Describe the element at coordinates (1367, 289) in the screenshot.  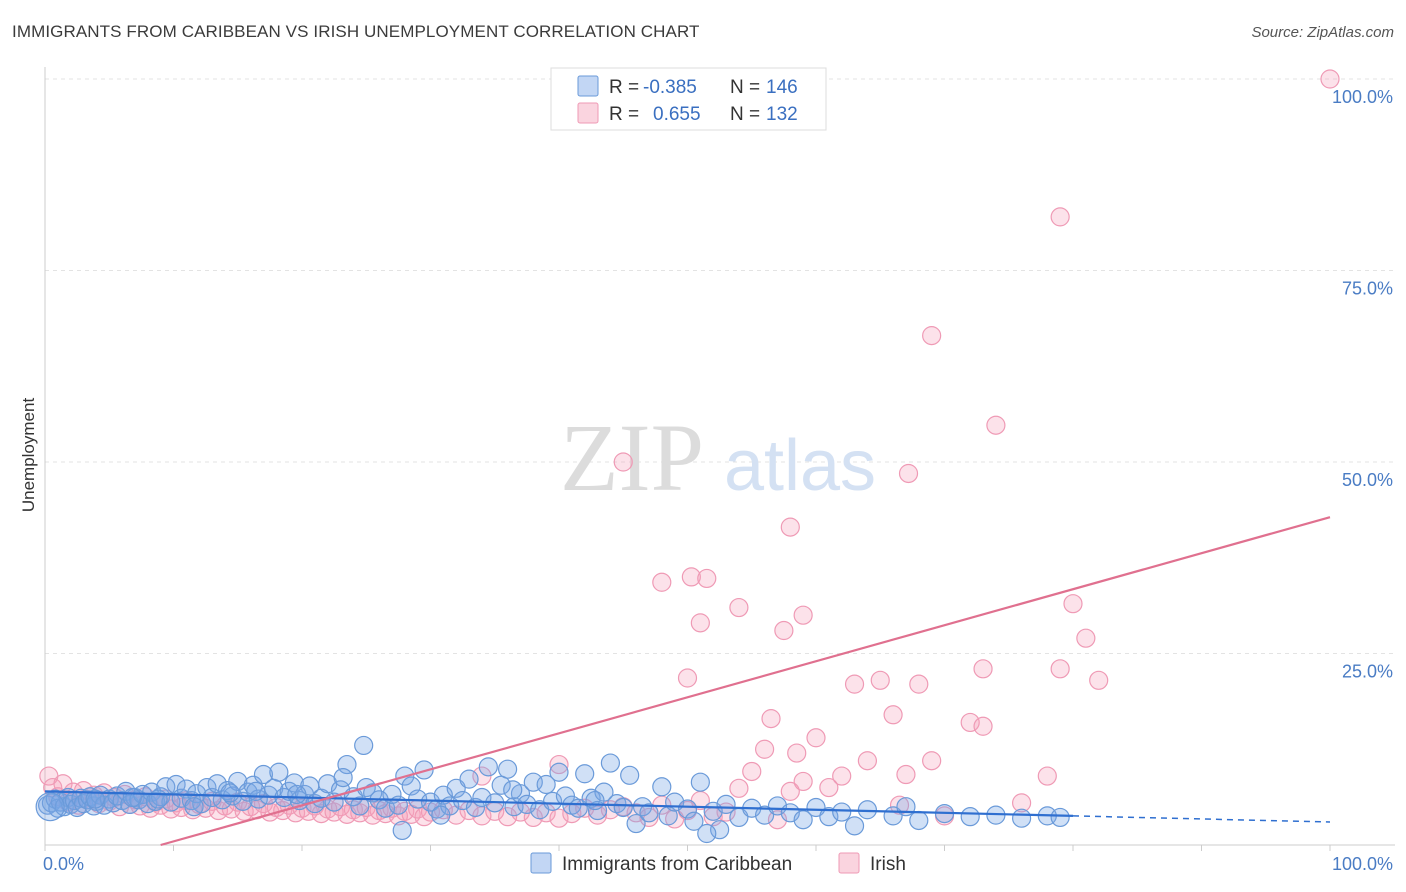
I see `y-tick-label-75: 75.0%` at that location.